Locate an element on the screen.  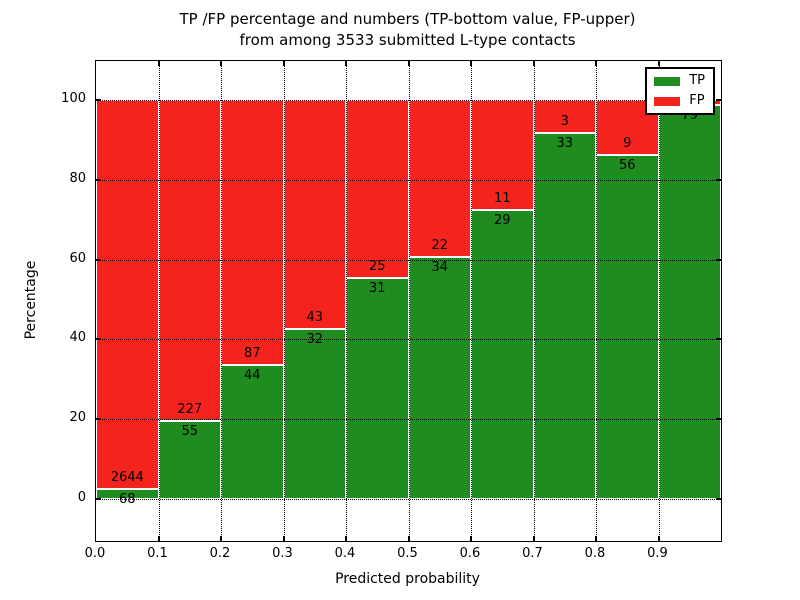
tp-count-label: 29 is located at coordinates (502, 220).